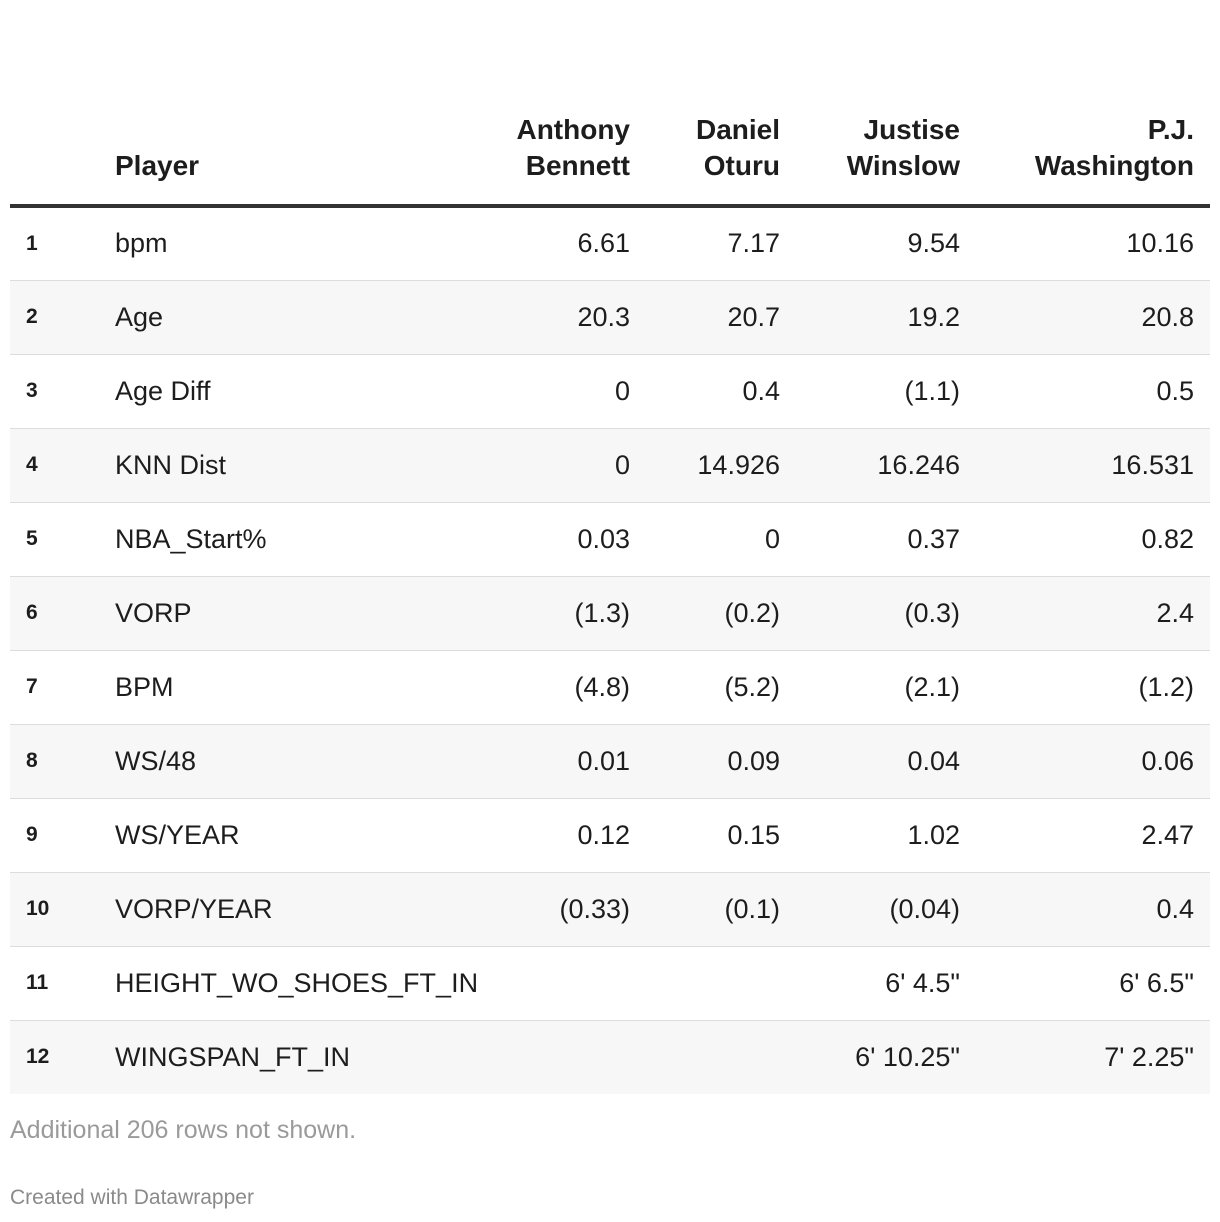 Image resolution: width=1220 pixels, height=1222 pixels. Describe the element at coordinates (556, 613) in the screenshot. I see `value-cell: (1.3)` at that location.